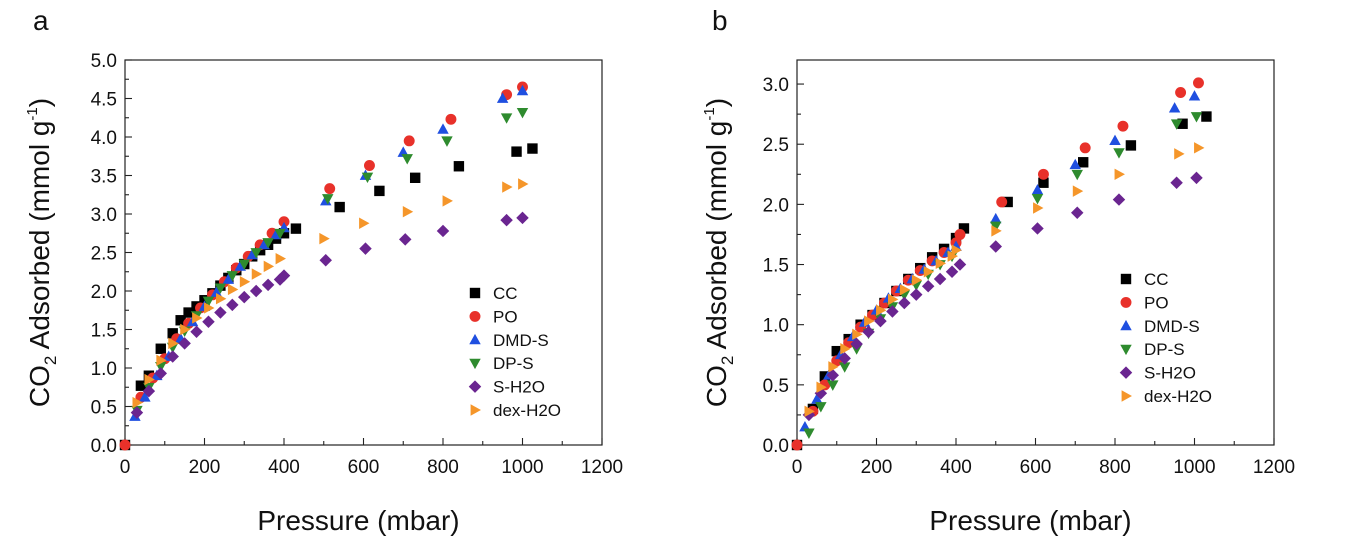 This screenshot has height=552, width=1372. What do you see at coordinates (104, 408) in the screenshot?
I see `y-tick-label: 0.5` at bounding box center [104, 408].